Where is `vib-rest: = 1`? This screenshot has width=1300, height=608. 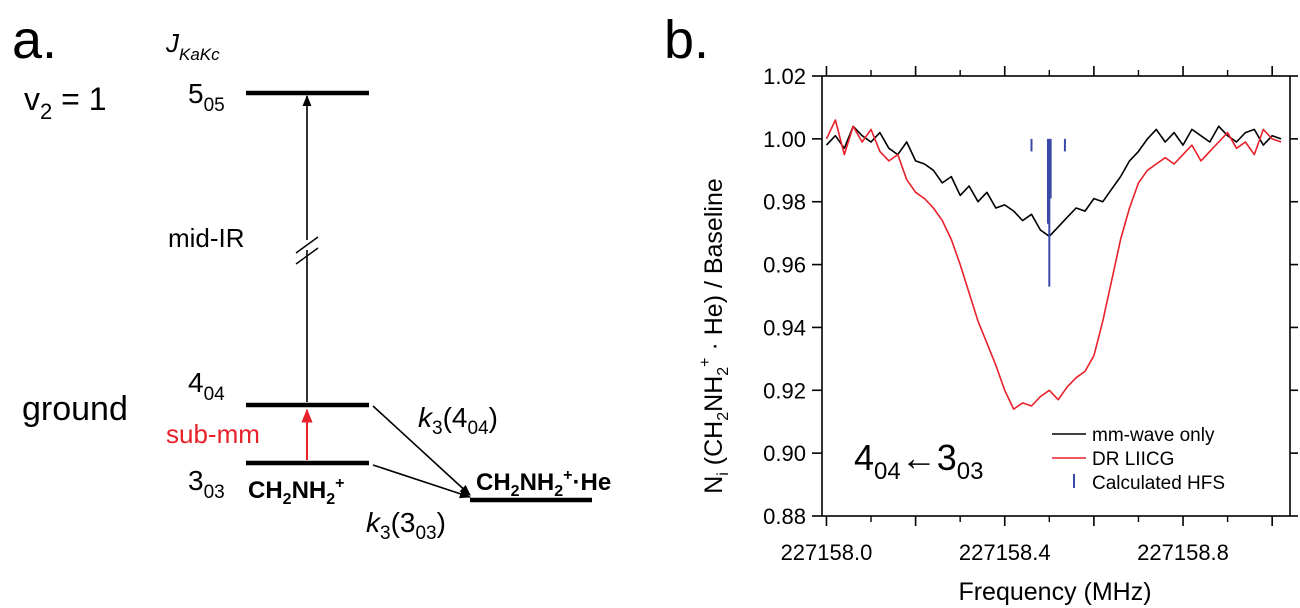
vib-rest: = 1 is located at coordinates (79, 99).